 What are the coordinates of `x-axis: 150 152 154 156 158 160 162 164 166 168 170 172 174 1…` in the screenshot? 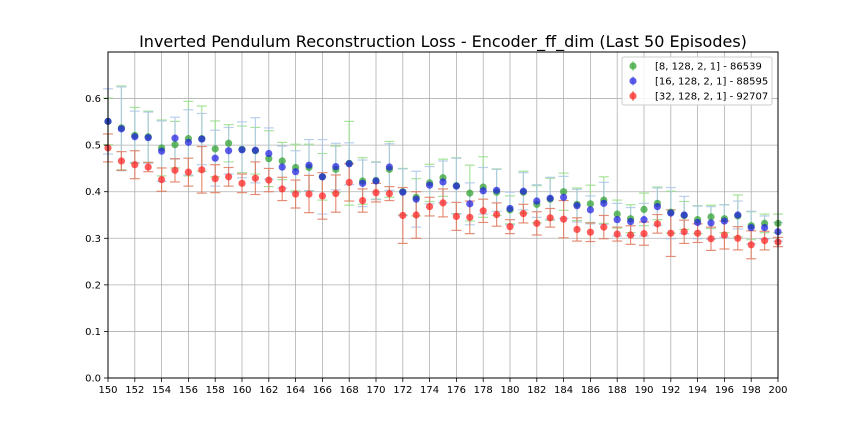 It's located at (443, 387).